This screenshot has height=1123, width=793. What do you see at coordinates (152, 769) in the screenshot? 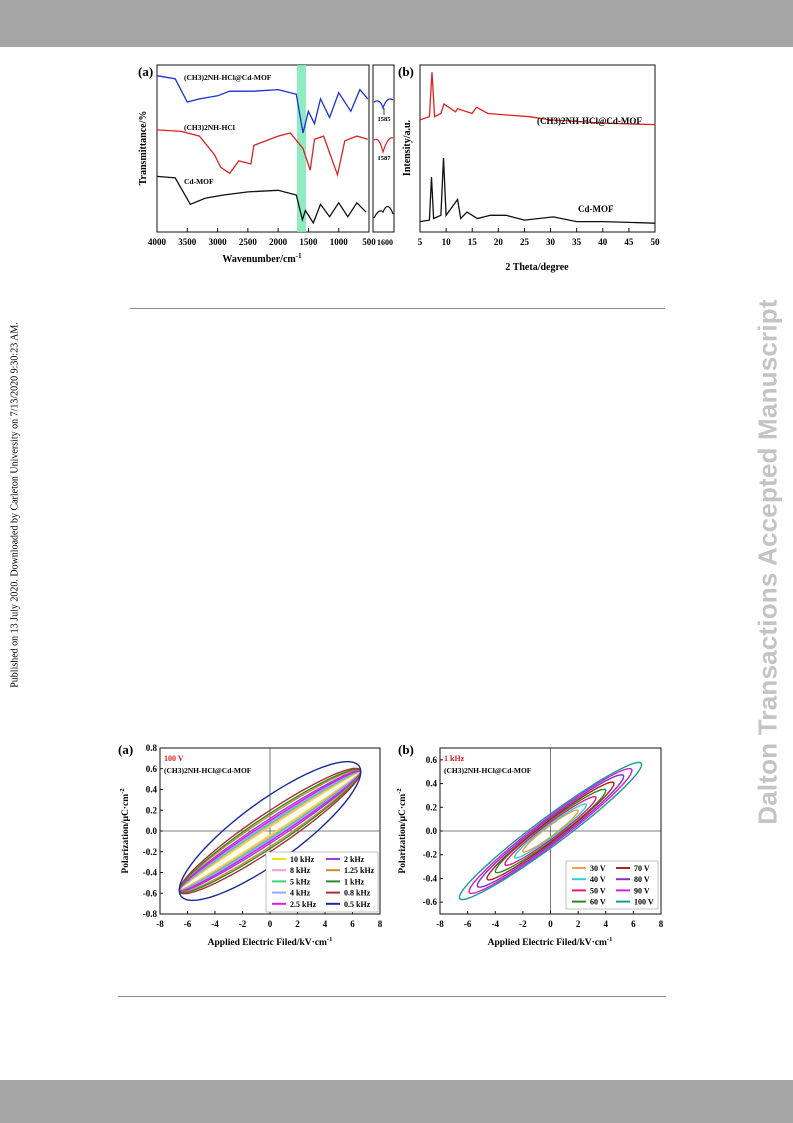
I see `pe-a-ytick-label: 0.6` at bounding box center [152, 769].